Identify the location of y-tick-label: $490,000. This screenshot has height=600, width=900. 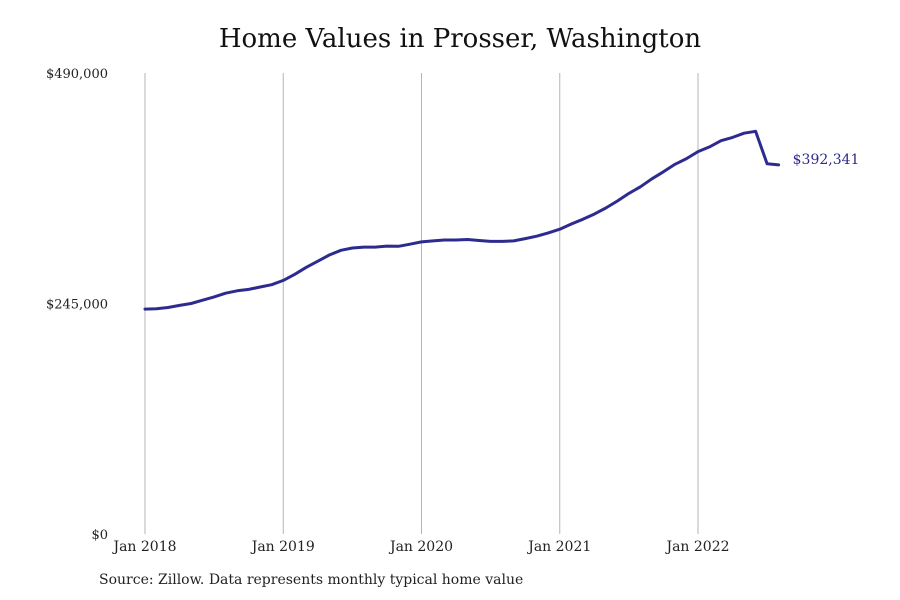
(77, 74).